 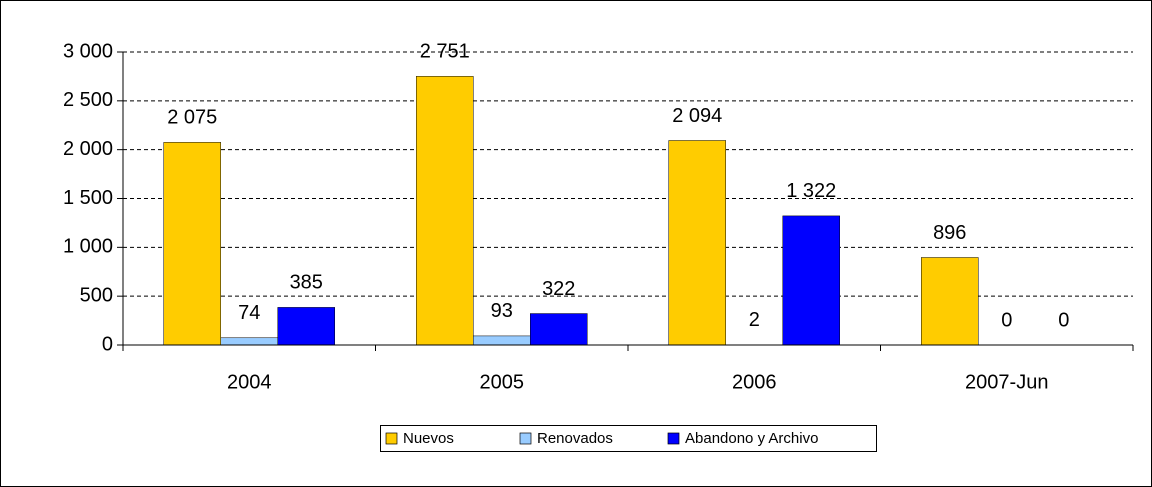 What do you see at coordinates (445, 52) in the screenshot?
I see `data-label: 2 751` at bounding box center [445, 52].